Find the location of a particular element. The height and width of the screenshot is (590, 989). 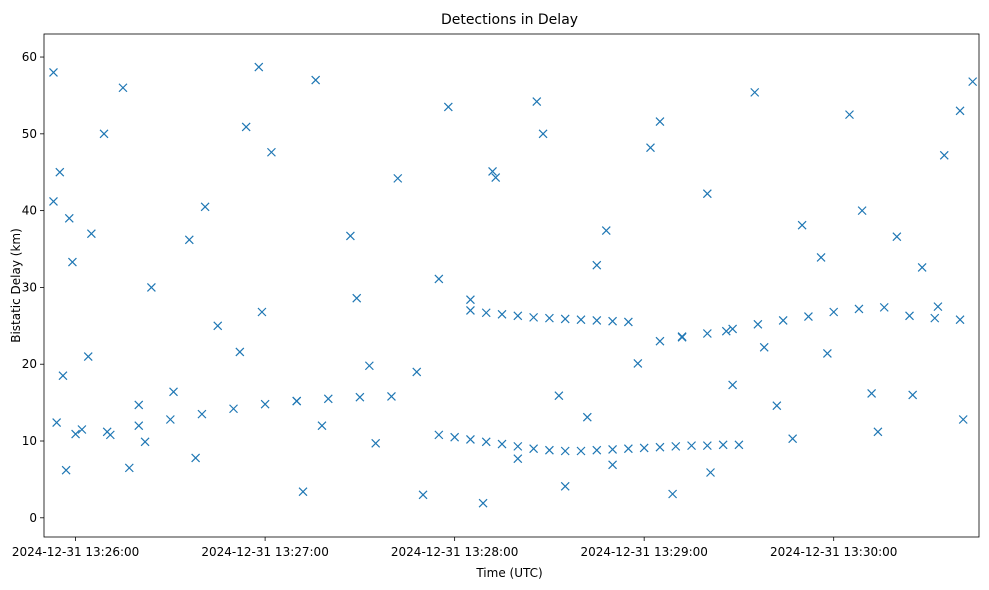

x-tick-label: 2024-12-31 13:27:00 is located at coordinates (264, 552).